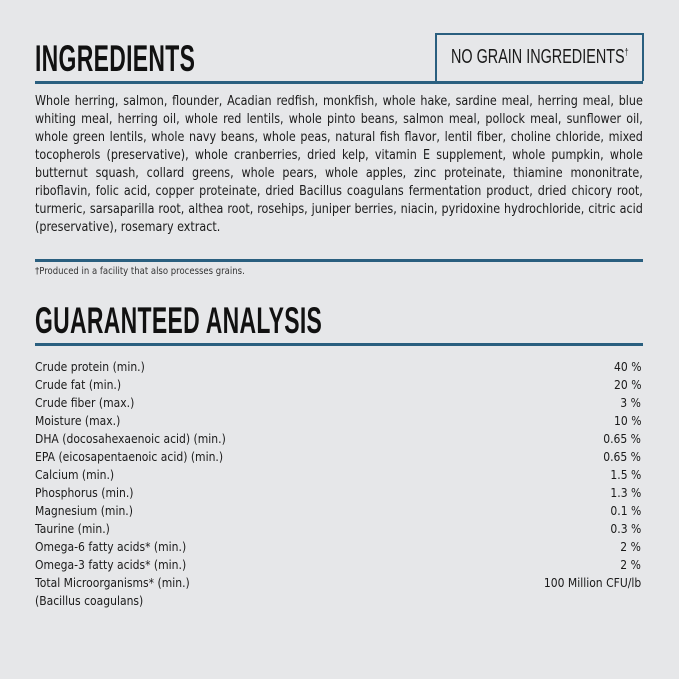  I want to click on nutrient-value: 40 %, so click(627, 367).